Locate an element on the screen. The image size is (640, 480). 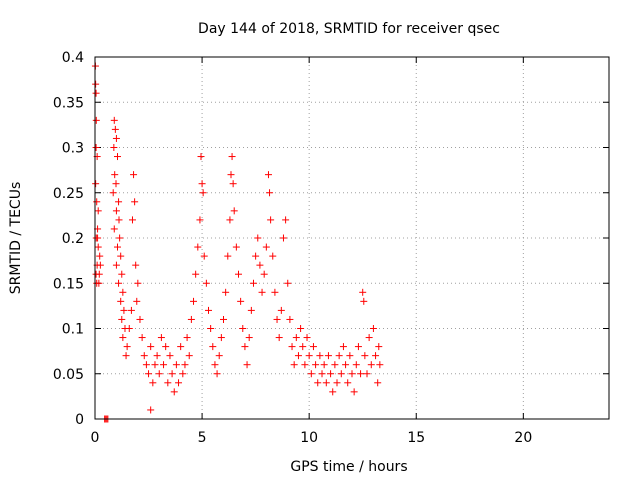
x-axis-label: GPS time / hours is located at coordinates (348, 467).